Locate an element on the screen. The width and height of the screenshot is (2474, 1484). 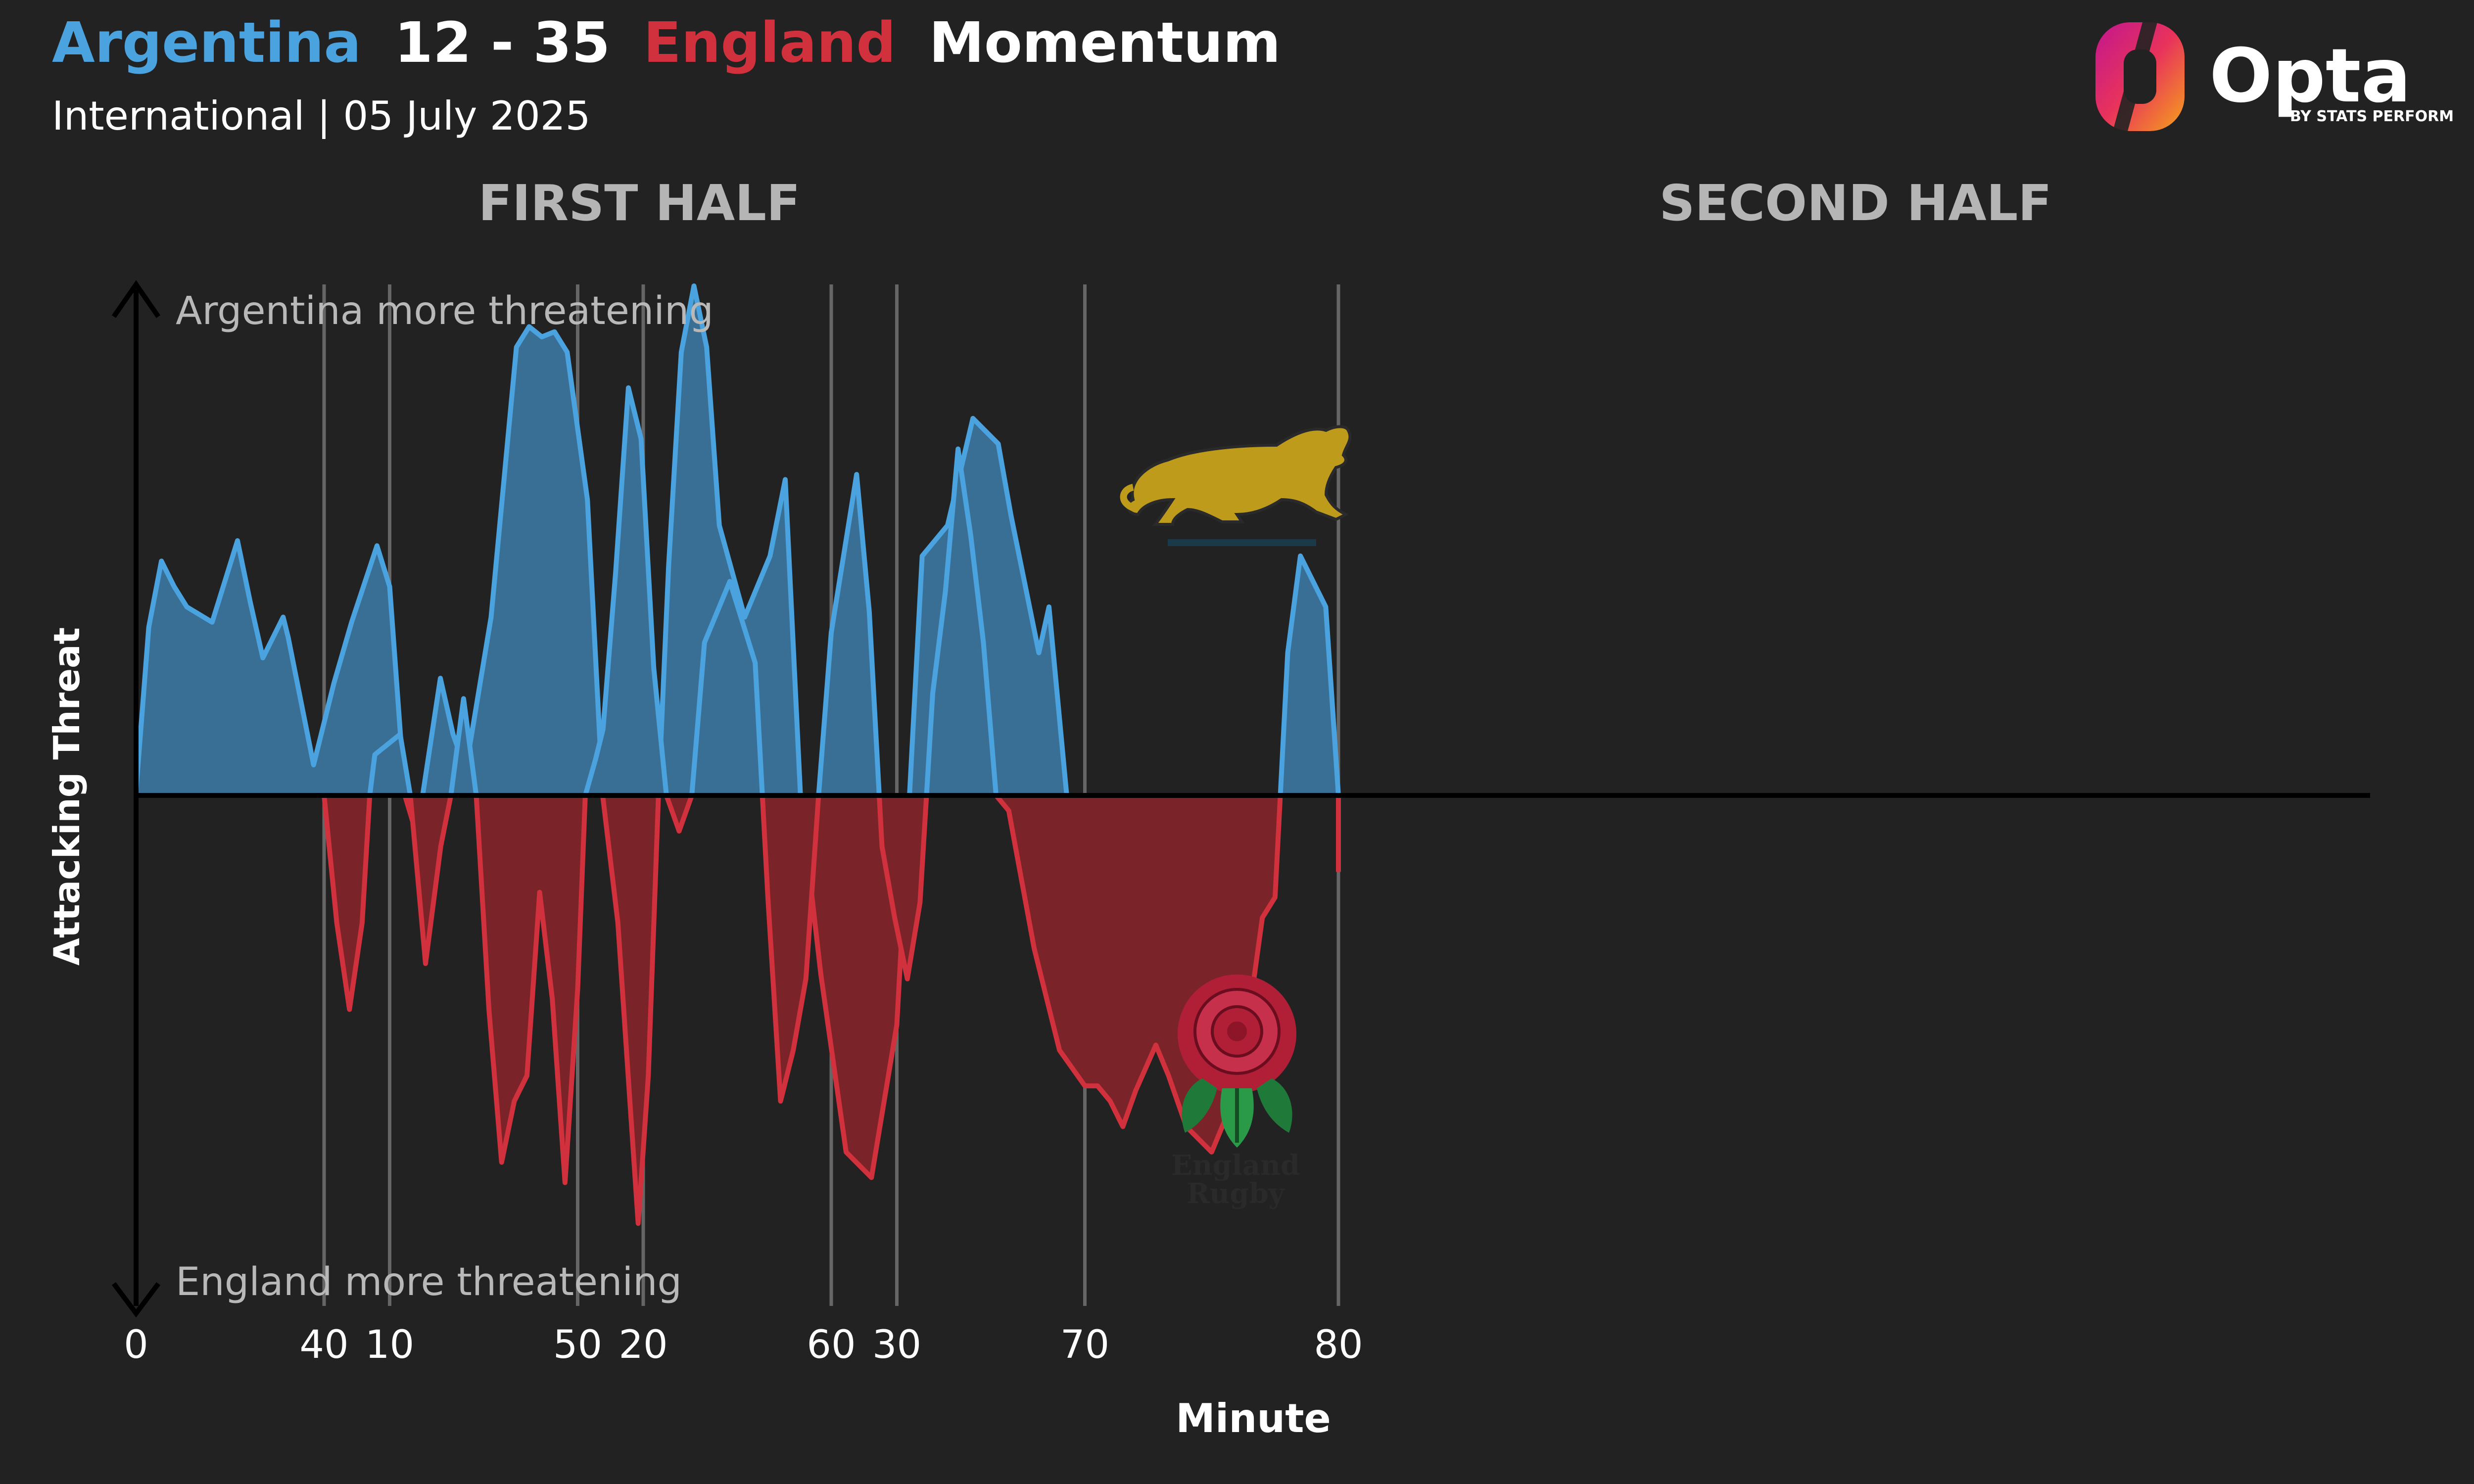
opta-logo-icon is located at coordinates (2140, 76).